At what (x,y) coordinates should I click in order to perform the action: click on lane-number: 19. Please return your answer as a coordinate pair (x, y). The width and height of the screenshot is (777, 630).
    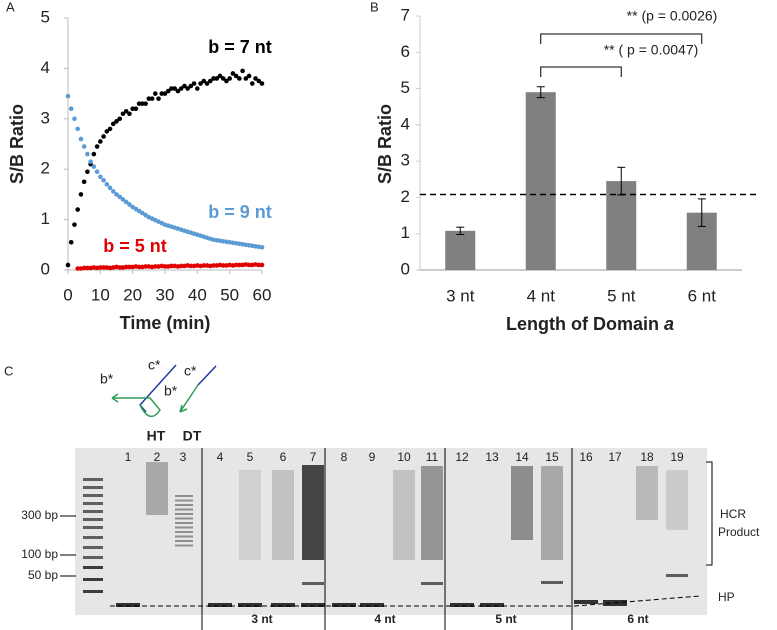
    Looking at the image, I should click on (677, 457).